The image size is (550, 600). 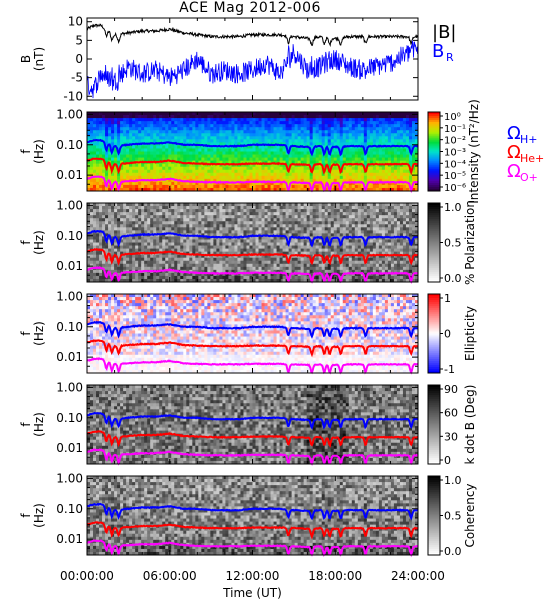 What do you see at coordinates (455, 141) in the screenshot?
I see `colorbar-tick-label: 10⁻²` at bounding box center [455, 141].